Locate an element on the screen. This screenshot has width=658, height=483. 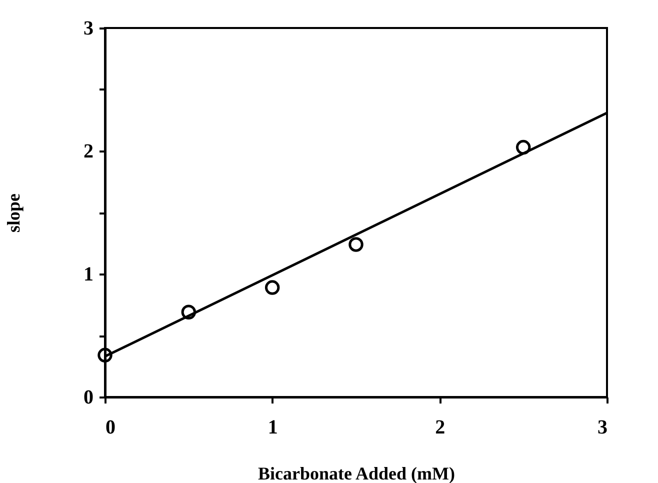
x-axis-title: Bicarbonate Added (mM) is located at coordinates (356, 473).